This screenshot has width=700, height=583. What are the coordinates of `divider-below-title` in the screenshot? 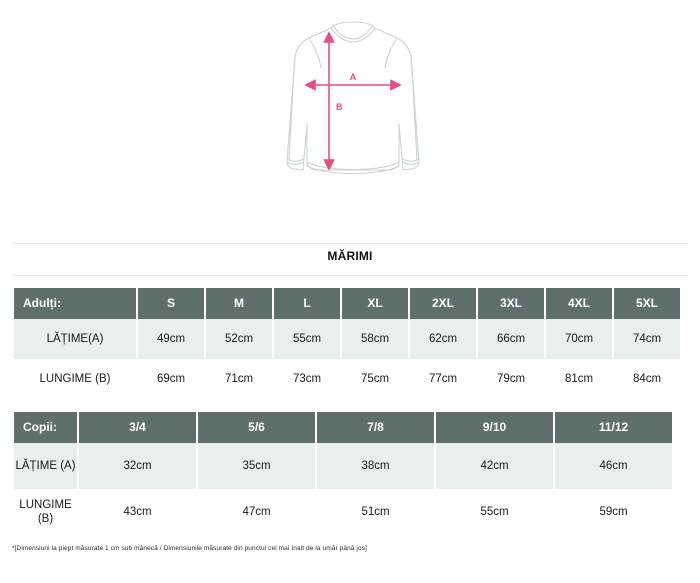 It's located at (350, 275).